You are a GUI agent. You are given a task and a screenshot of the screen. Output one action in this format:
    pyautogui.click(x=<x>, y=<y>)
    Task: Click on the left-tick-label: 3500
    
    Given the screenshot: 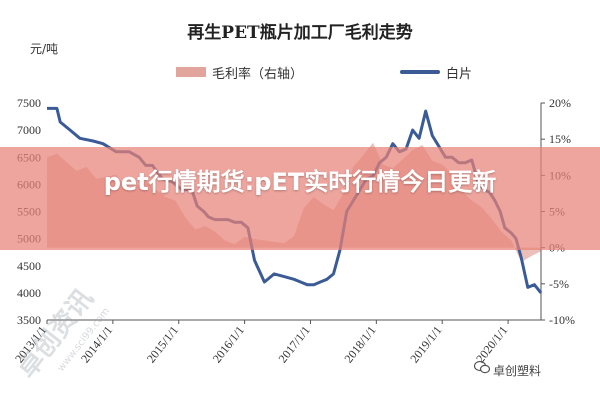 What is the action you would take?
    pyautogui.click(x=29, y=320)
    